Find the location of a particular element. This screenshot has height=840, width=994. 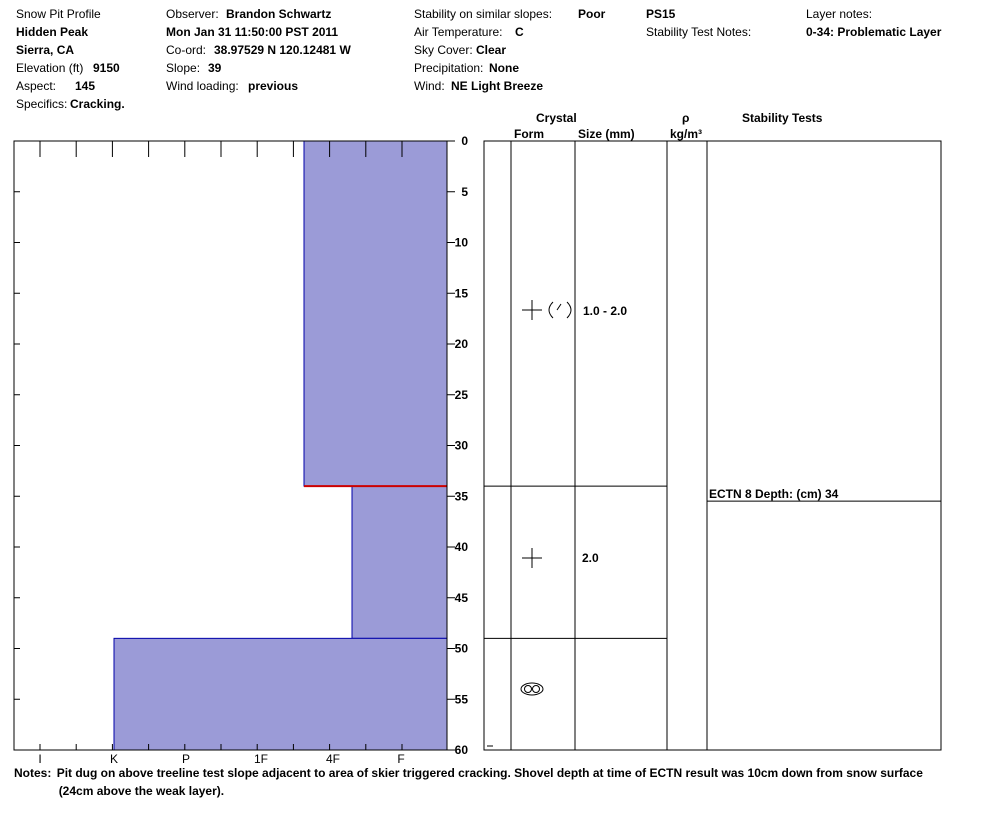

depth-tick-label: 60 is located at coordinates (462, 750).